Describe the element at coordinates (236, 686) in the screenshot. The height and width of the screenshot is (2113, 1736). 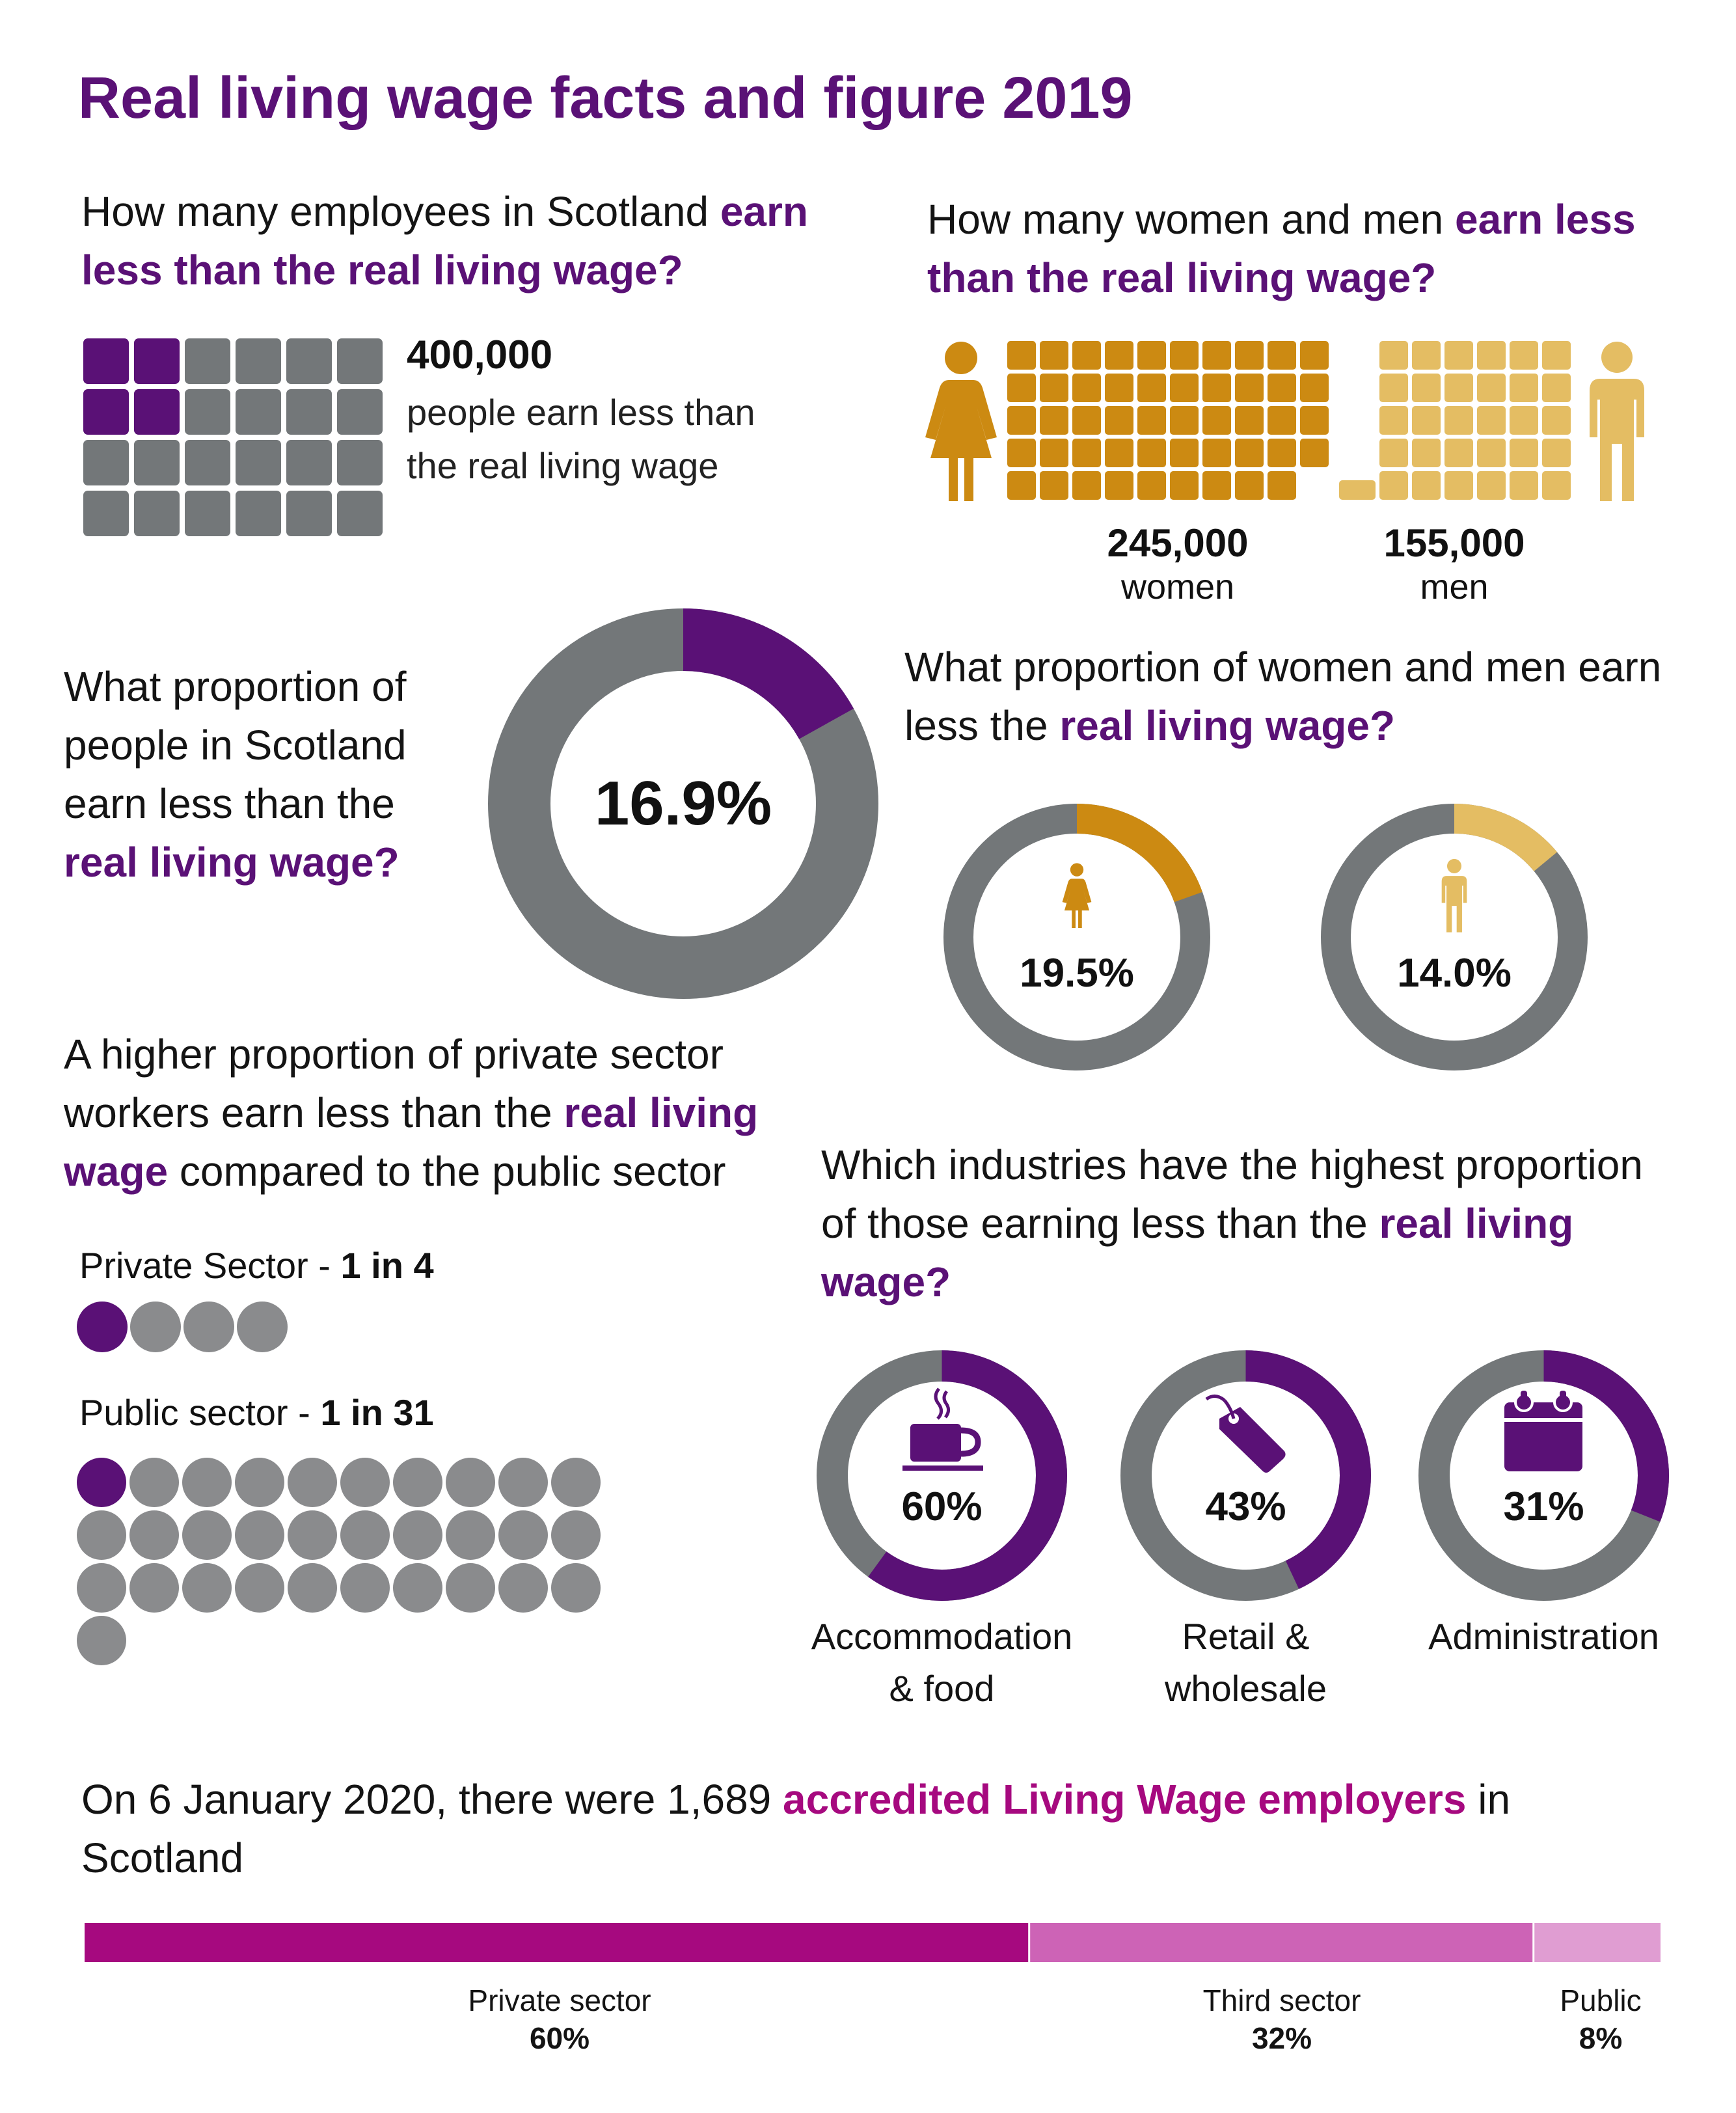
I see `proportion-question-line1: What proportion of` at that location.